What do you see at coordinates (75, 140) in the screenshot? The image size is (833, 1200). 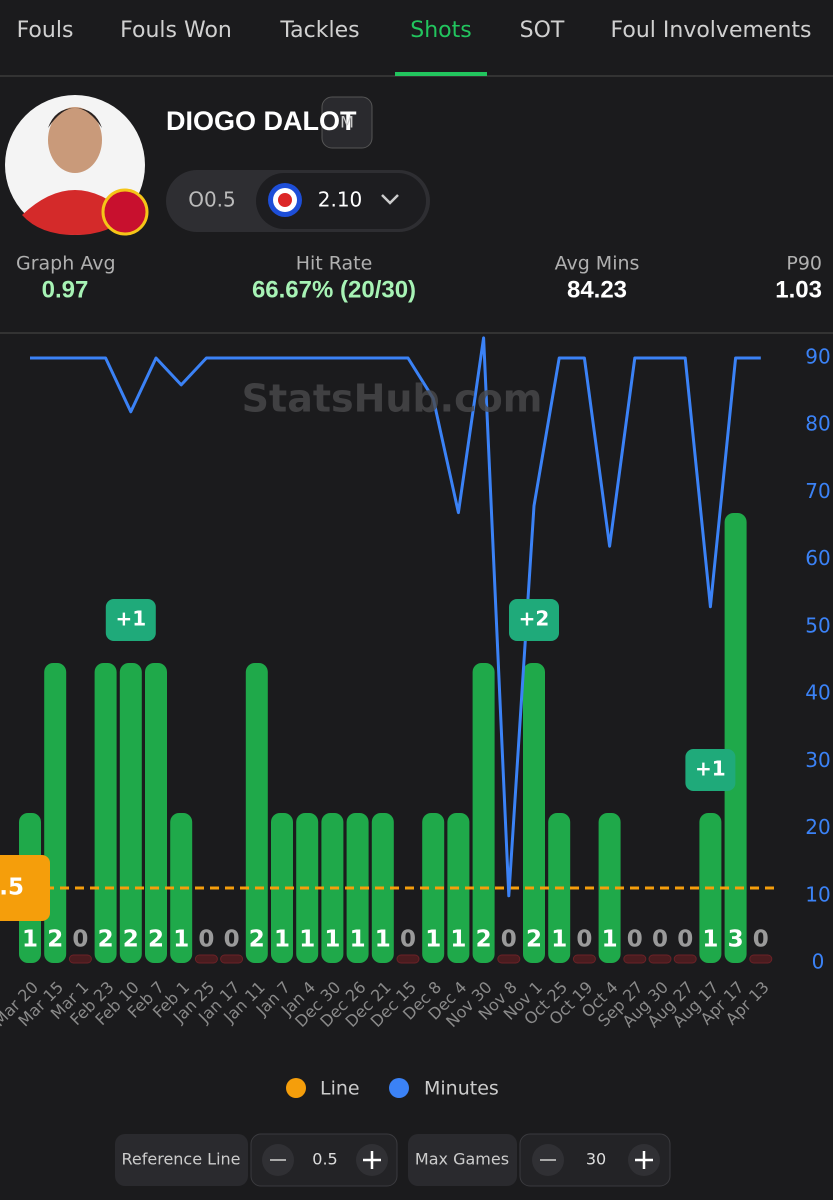 I see `avatar-face` at bounding box center [75, 140].